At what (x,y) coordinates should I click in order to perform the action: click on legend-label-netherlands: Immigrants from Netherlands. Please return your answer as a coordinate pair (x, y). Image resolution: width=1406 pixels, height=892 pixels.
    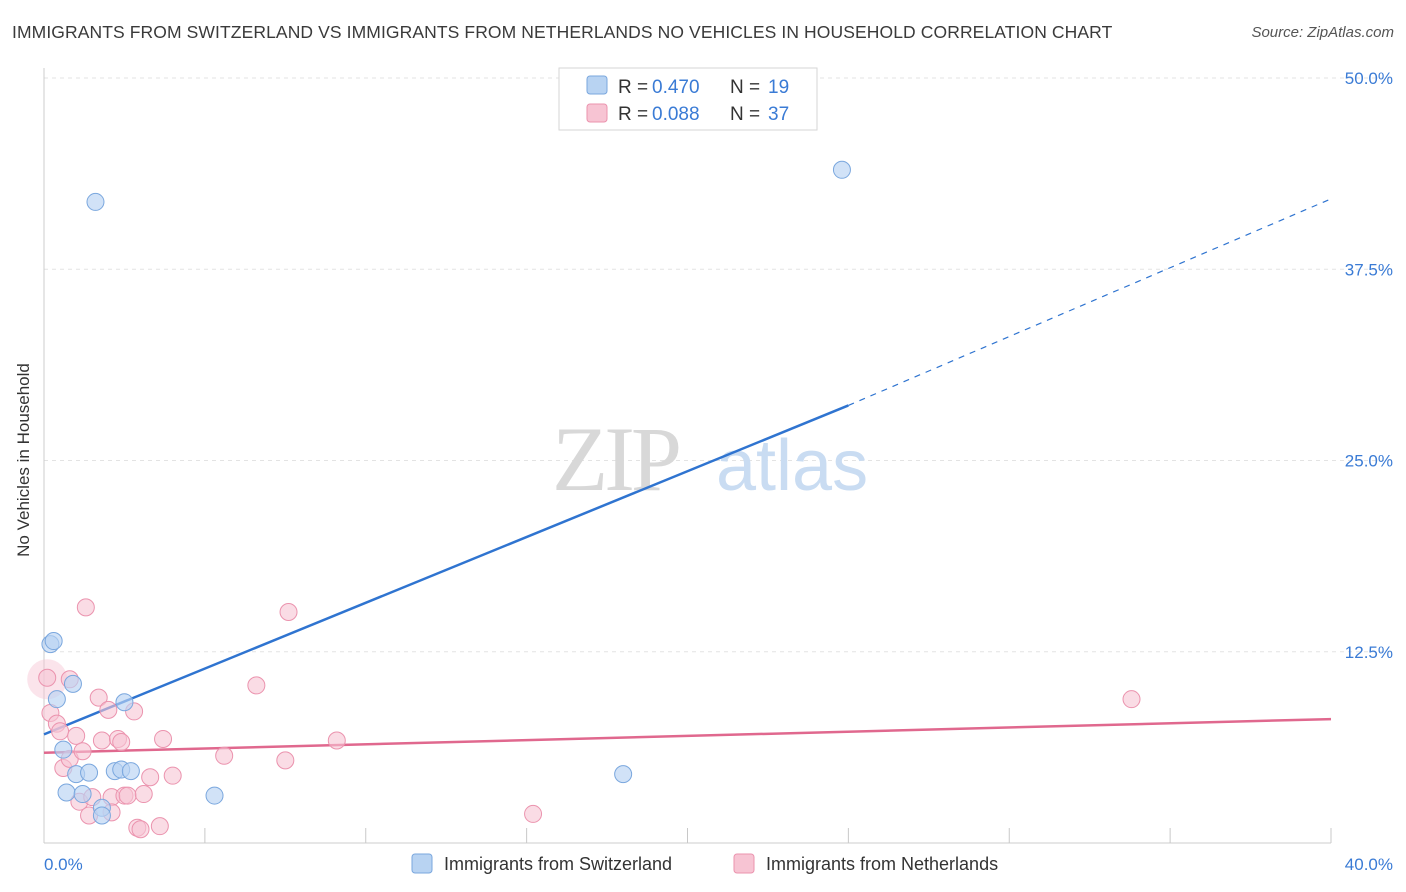
    Looking at the image, I should click on (882, 864).